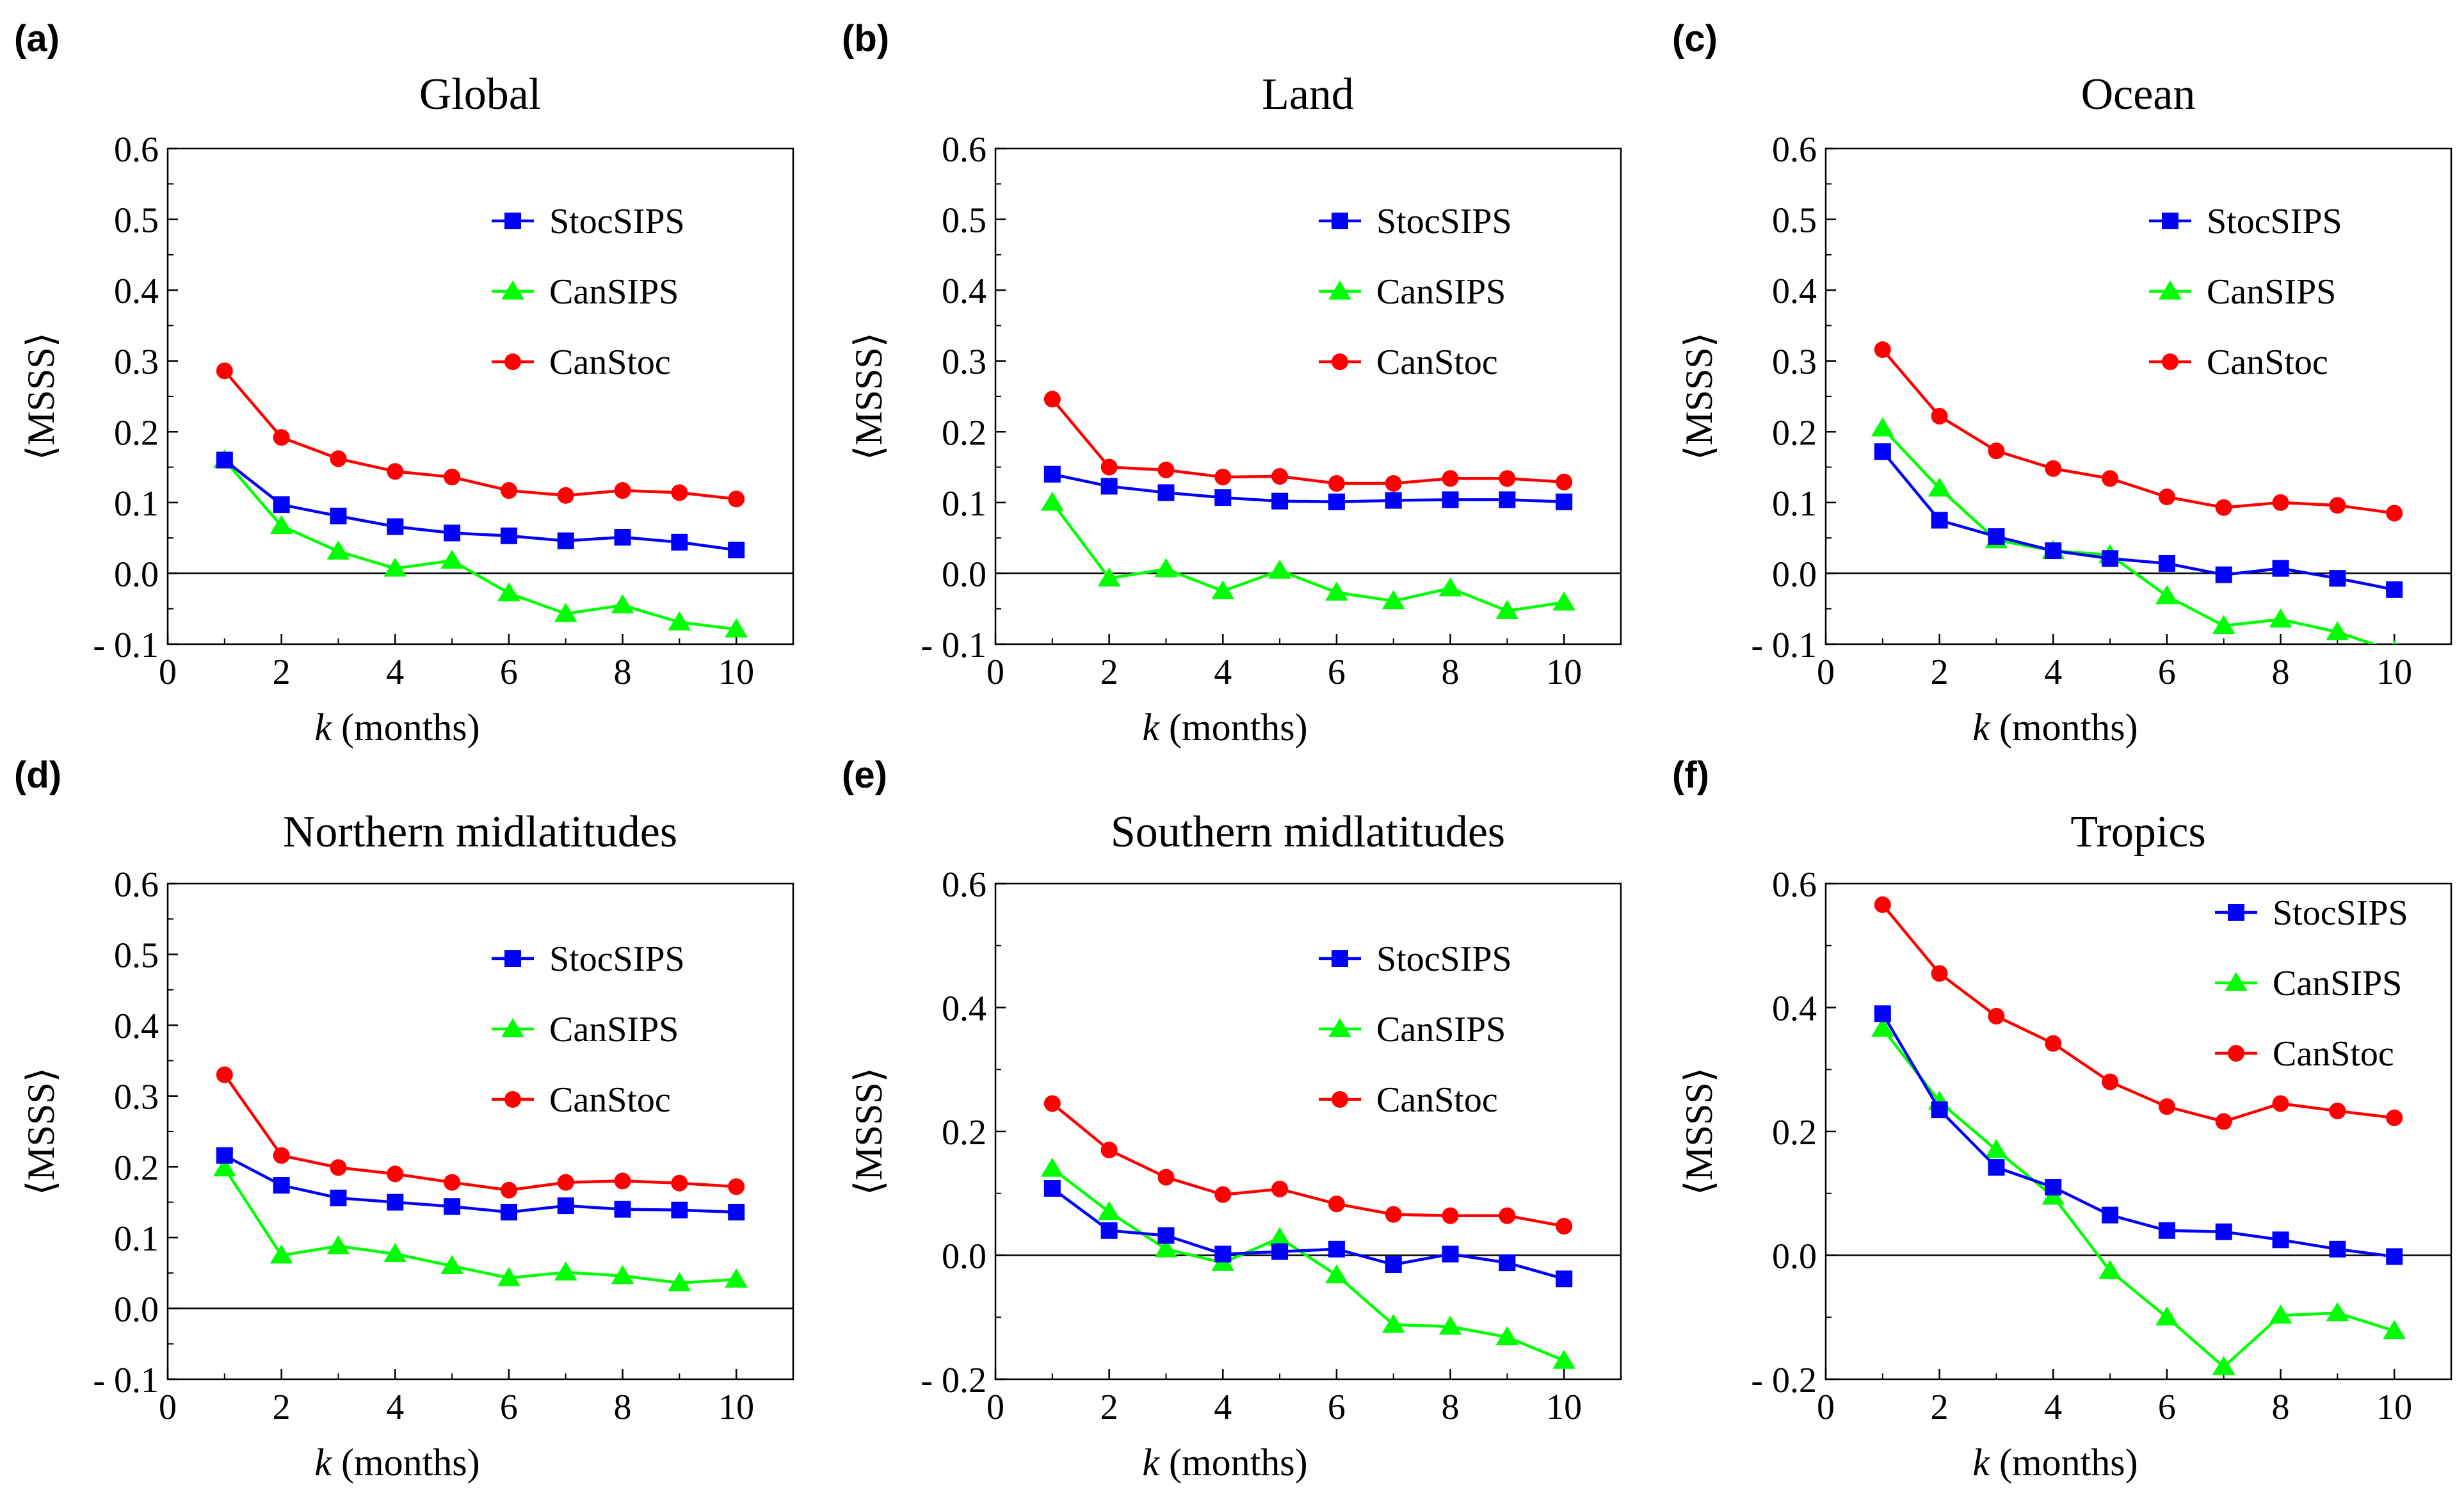 This screenshot has height=1506, width=2464. Describe the element at coordinates (1794, 504) in the screenshot. I see `y-tick-label: 0.1` at that location.